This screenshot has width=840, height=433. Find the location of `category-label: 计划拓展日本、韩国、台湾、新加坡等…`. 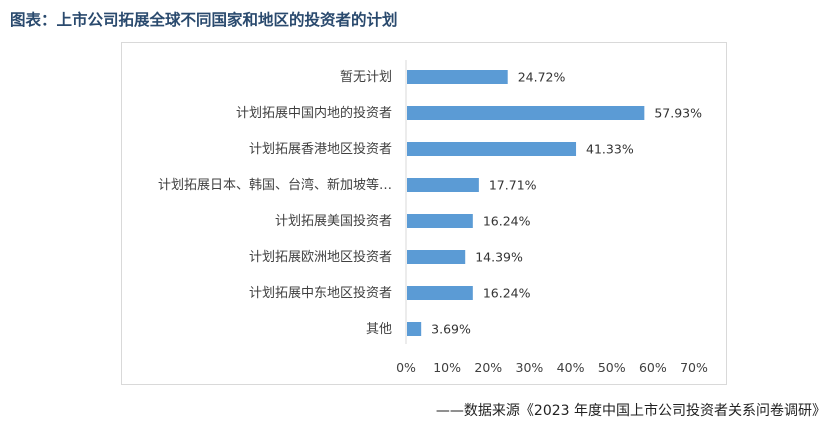

category-label: 计划拓展日本、韩国、台湾、新加坡等… is located at coordinates (275, 185).